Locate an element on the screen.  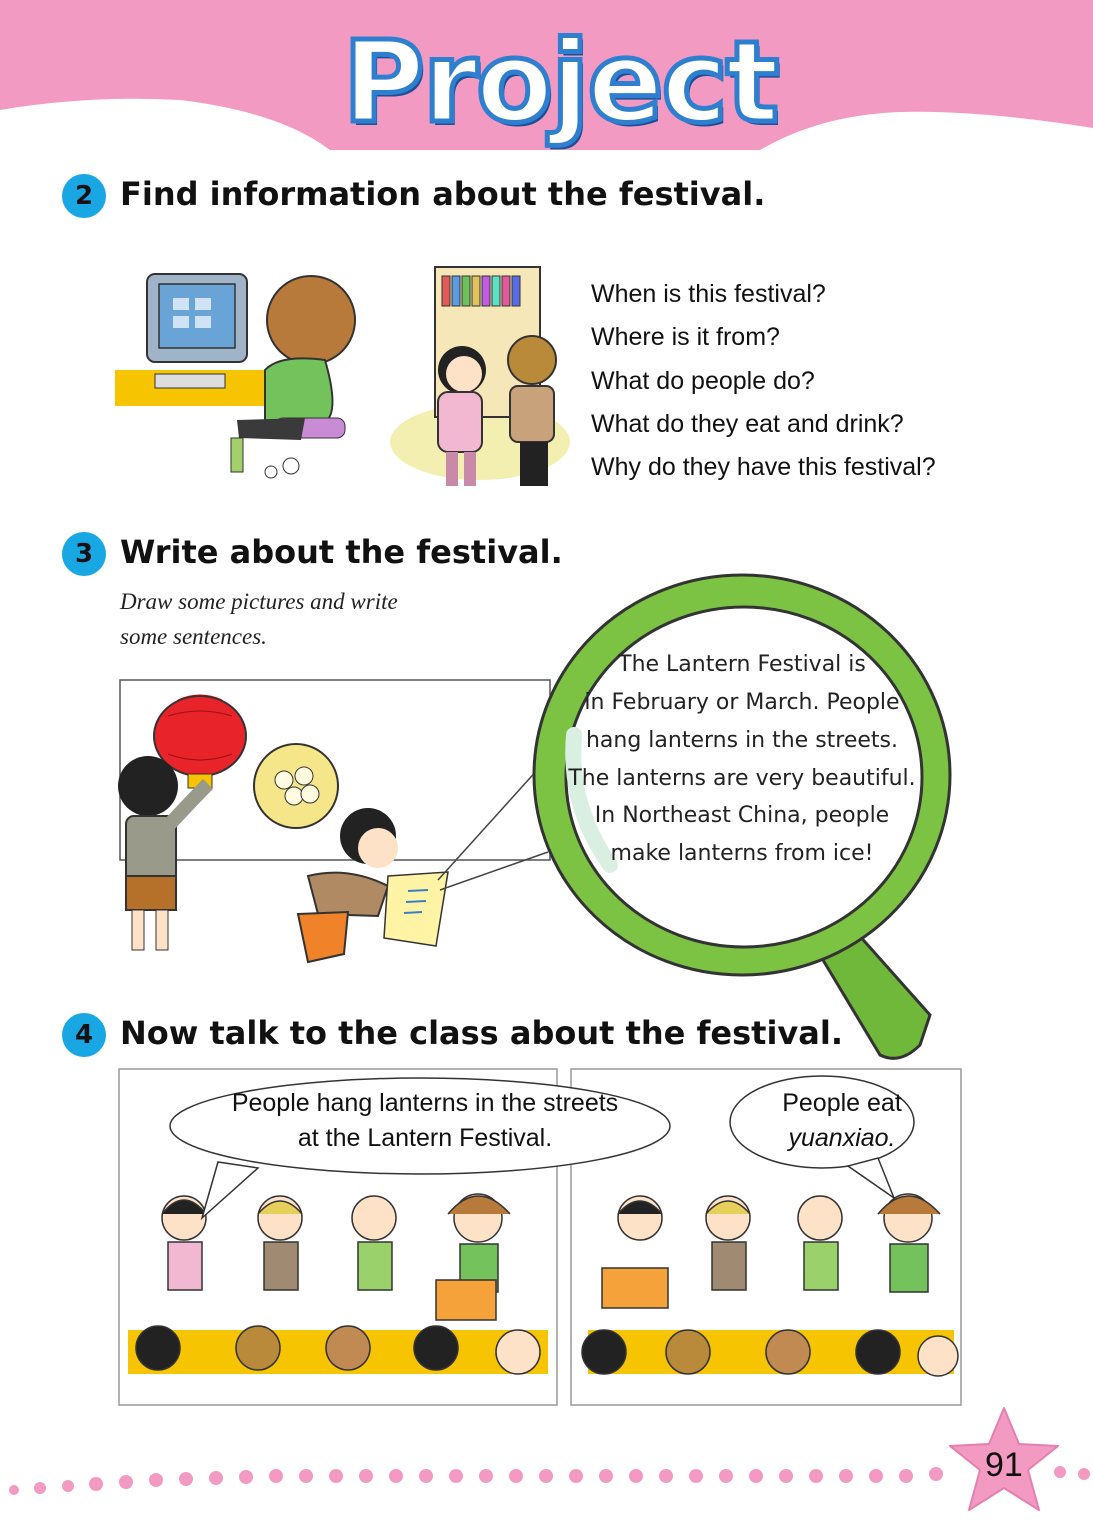
magnifier-text-line: The Lantern Festival is is located at coordinates (742, 664).